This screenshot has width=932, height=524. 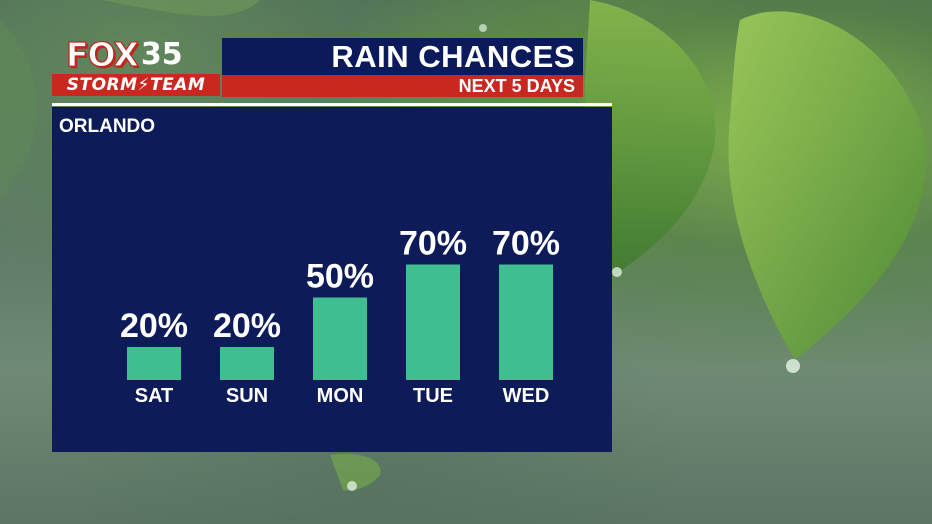 I want to click on logo-storm-team-text: STORM⚡TEAM, so click(x=136, y=85).